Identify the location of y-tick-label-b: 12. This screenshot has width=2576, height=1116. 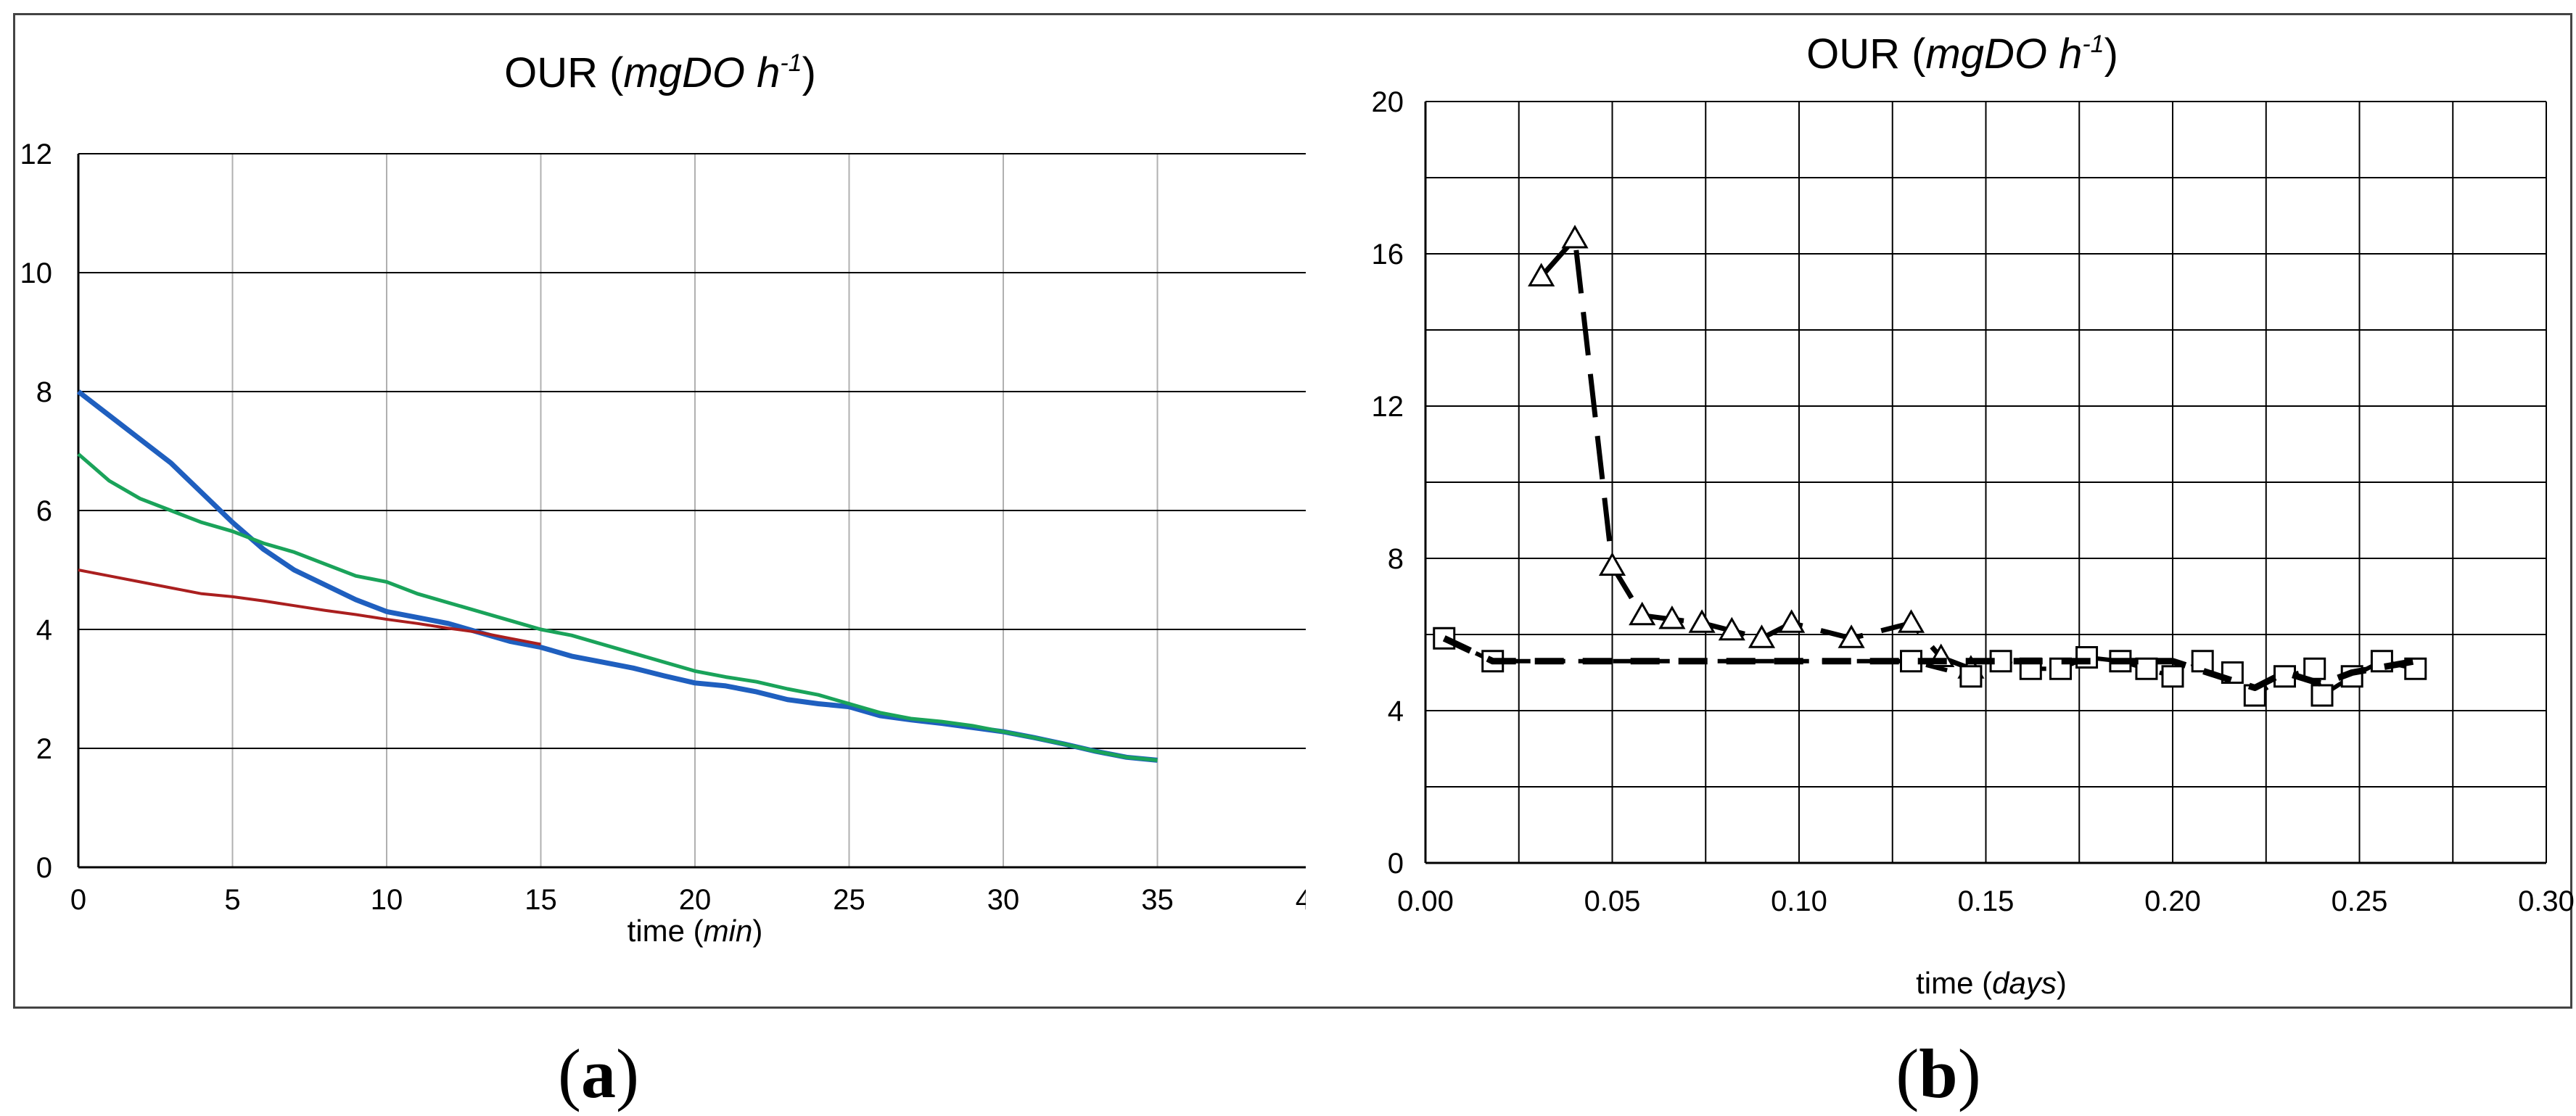
(1388, 407).